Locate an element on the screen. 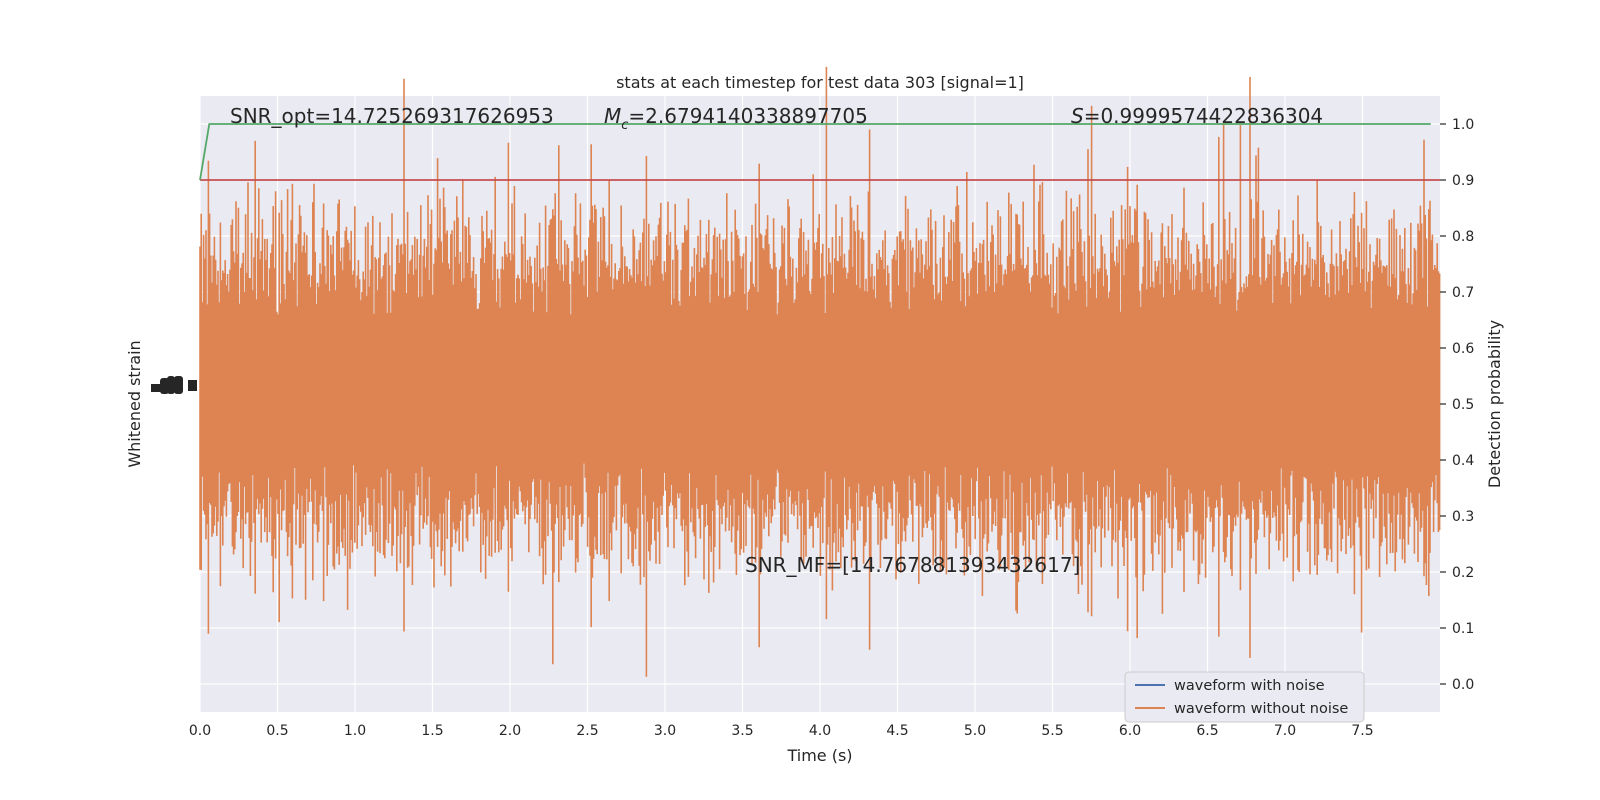 Image resolution: width=1600 pixels, height=800 pixels. x-tick-label-14: 7.0 is located at coordinates (1285, 731).